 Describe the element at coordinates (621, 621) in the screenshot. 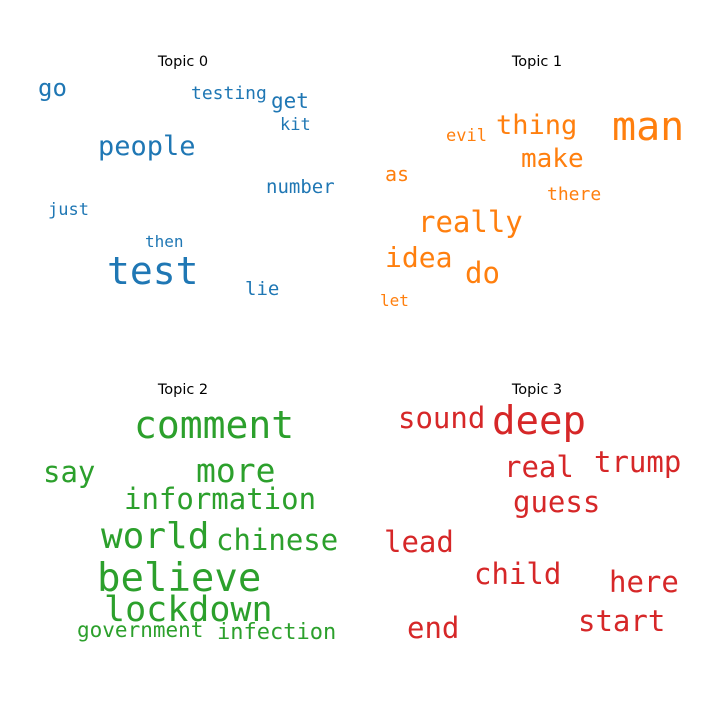

I see `topic-3-word-start: start` at that location.